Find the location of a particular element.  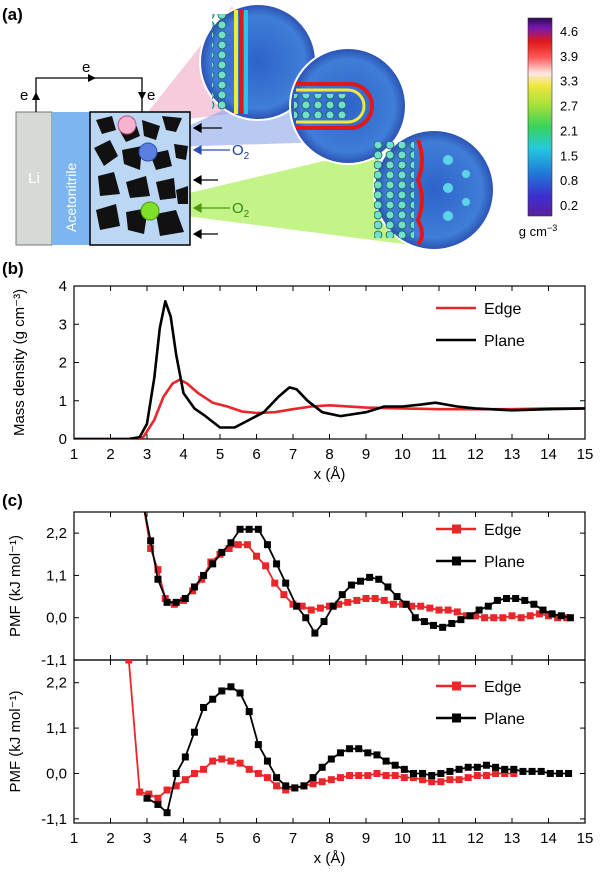

y-tick-label: -1,1 is located at coordinates (54, 660).